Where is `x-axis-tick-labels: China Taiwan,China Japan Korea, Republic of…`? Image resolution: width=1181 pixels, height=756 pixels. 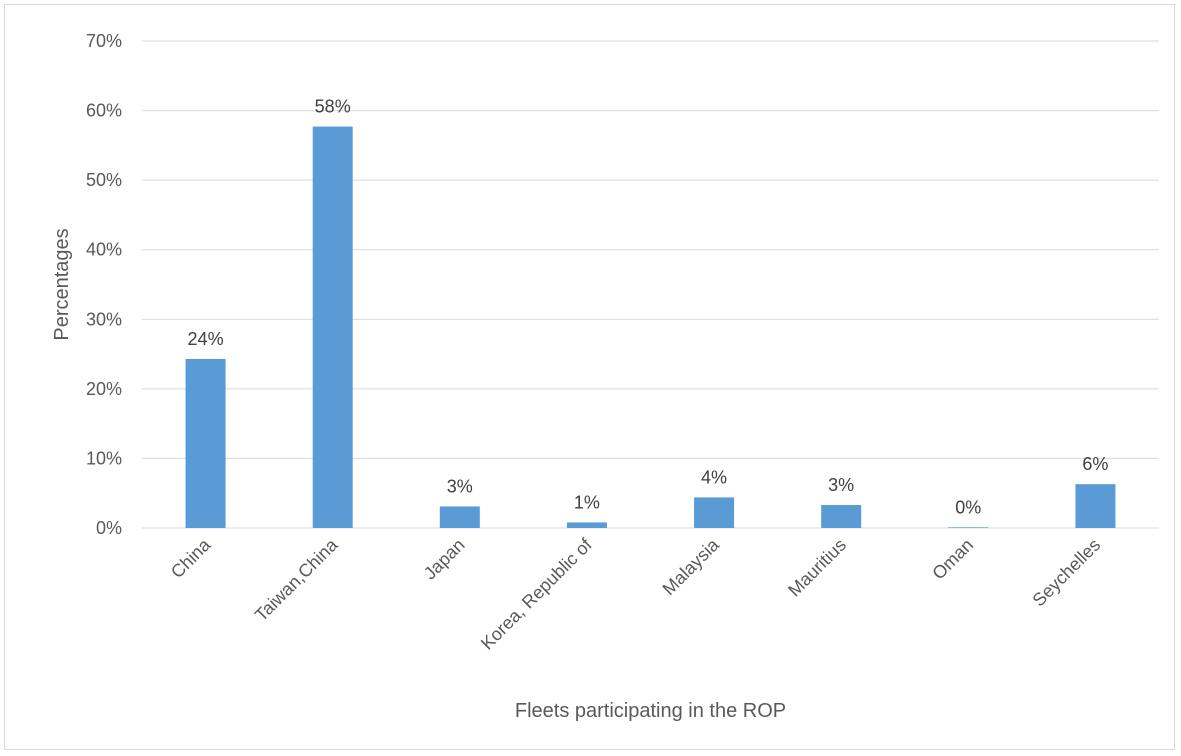
x-axis-tick-labels: China Taiwan,China Japan Korea, Republic of… is located at coordinates (635, 594).